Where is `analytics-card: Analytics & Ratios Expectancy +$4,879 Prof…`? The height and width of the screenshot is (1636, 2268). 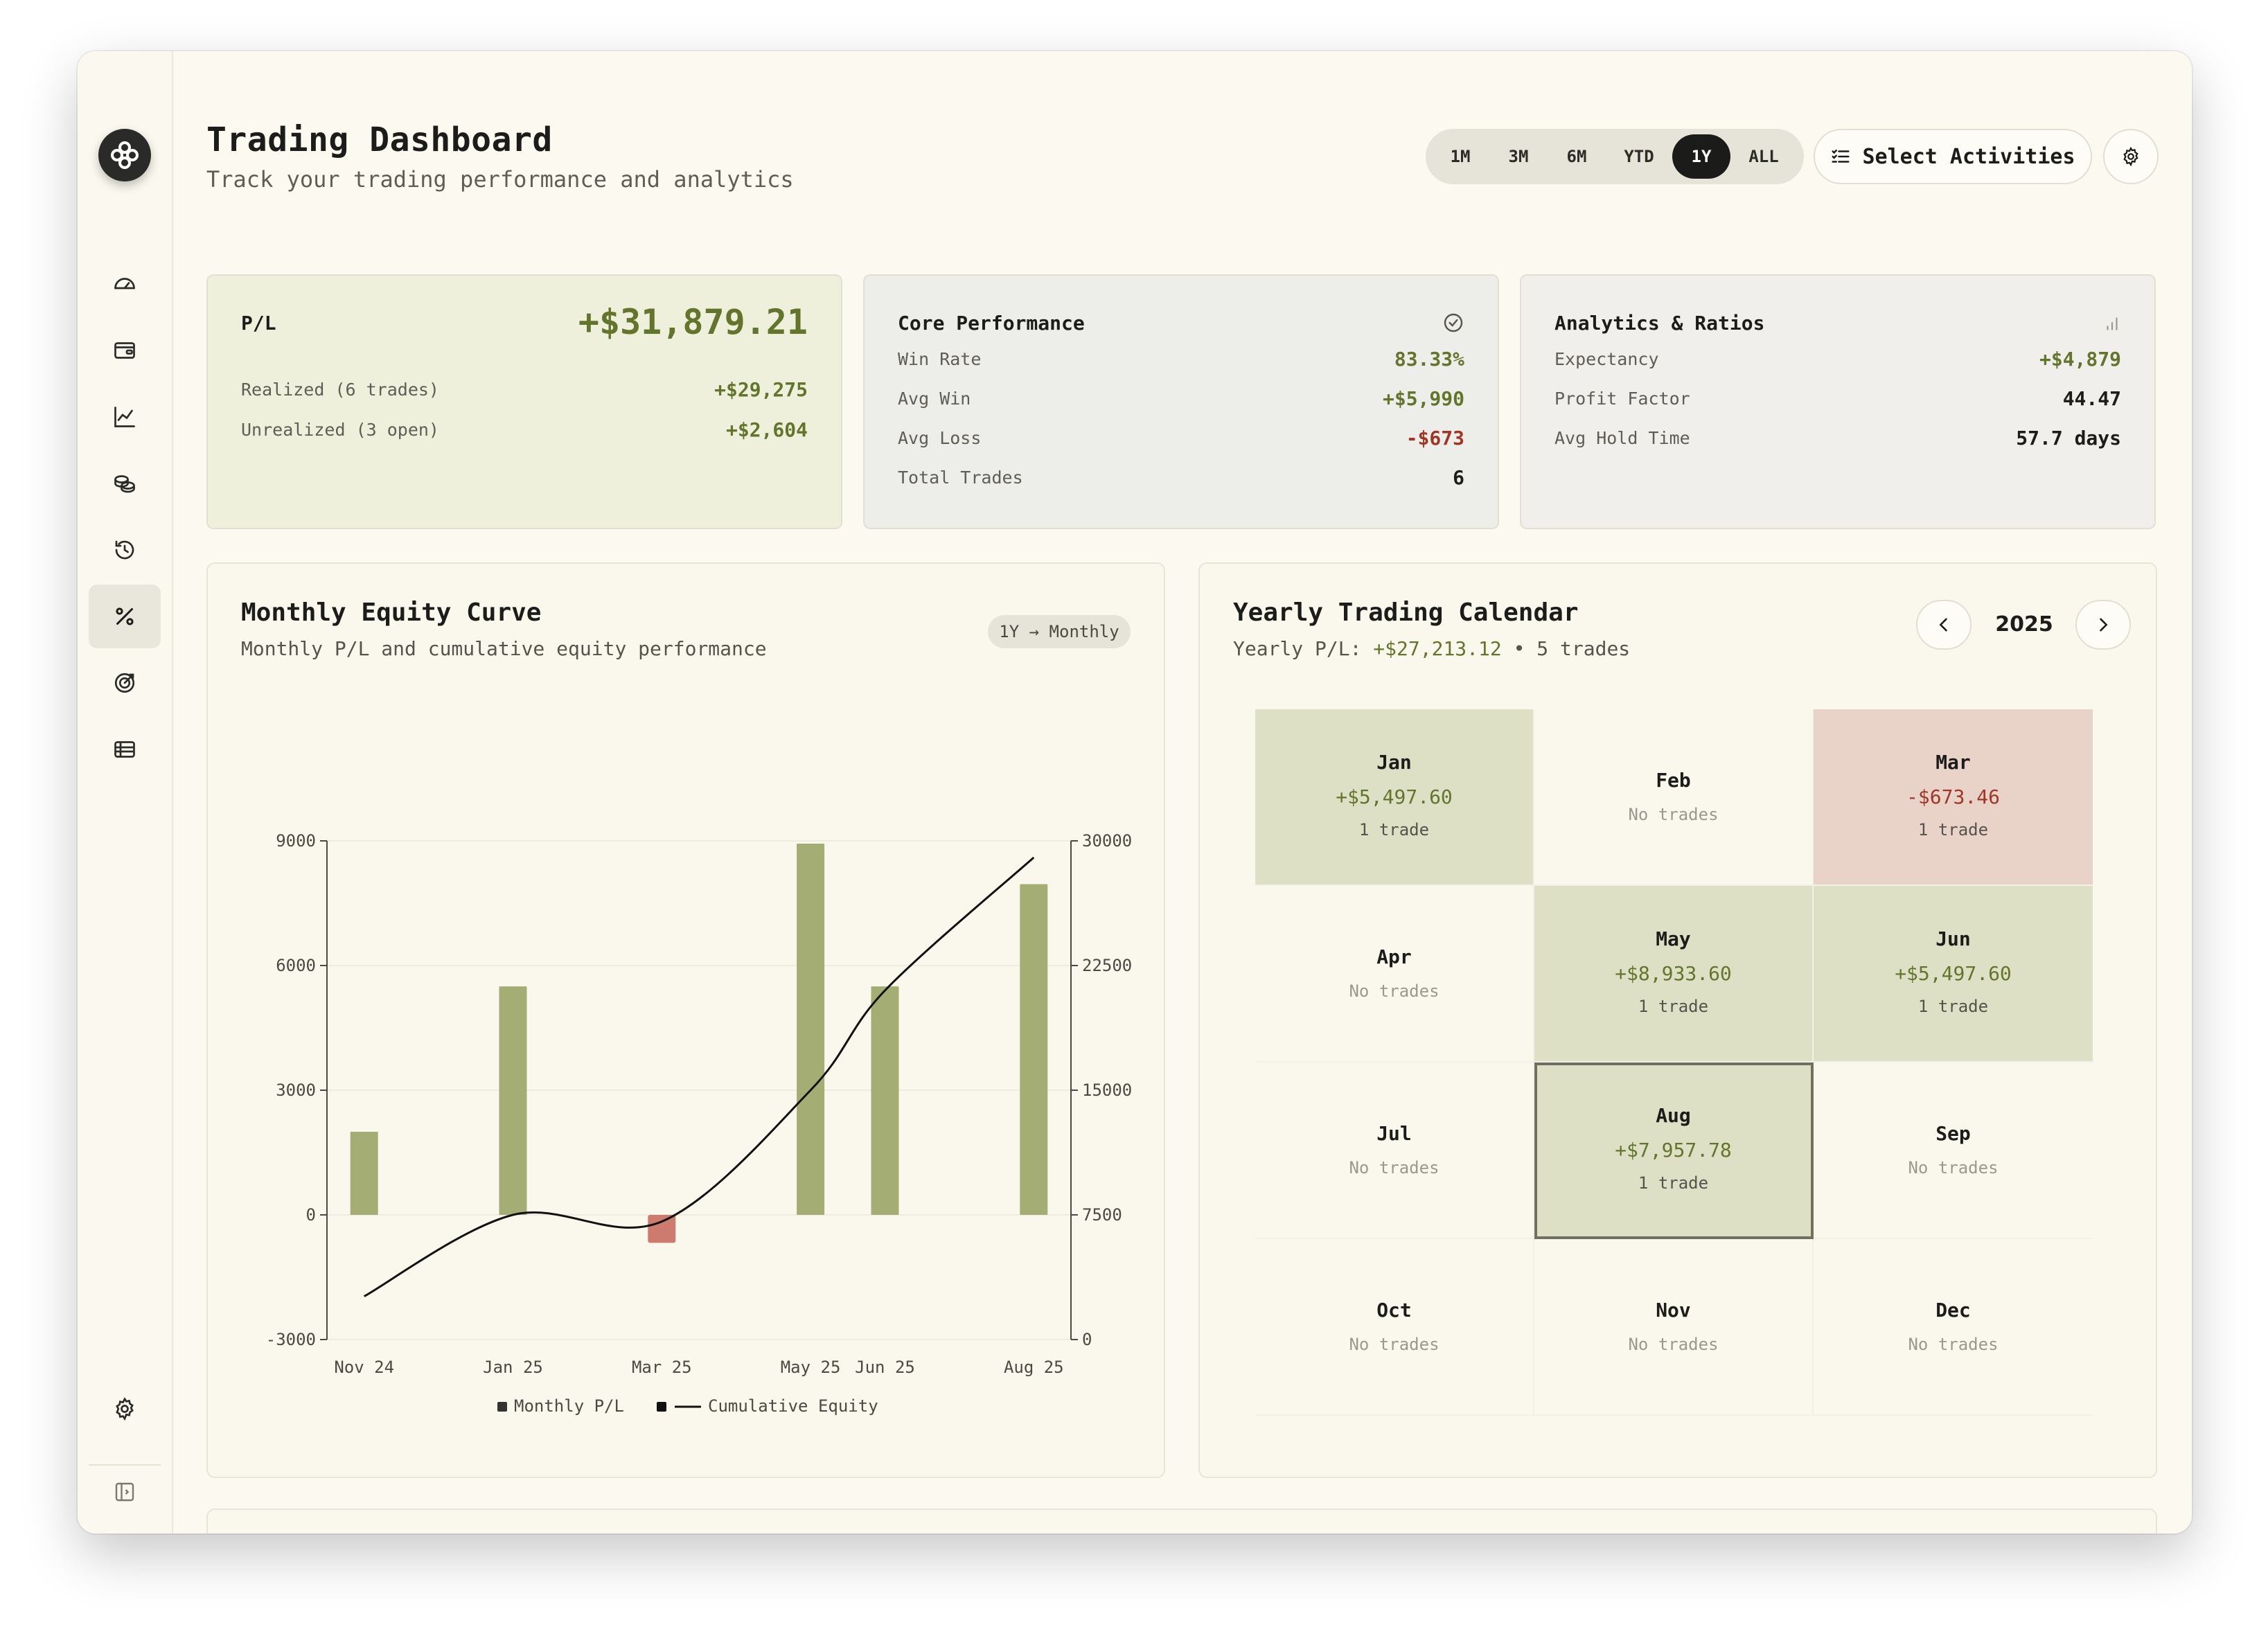
analytics-card: Analytics & Ratios Expectancy +$4,879 Prof… is located at coordinates (1838, 401).